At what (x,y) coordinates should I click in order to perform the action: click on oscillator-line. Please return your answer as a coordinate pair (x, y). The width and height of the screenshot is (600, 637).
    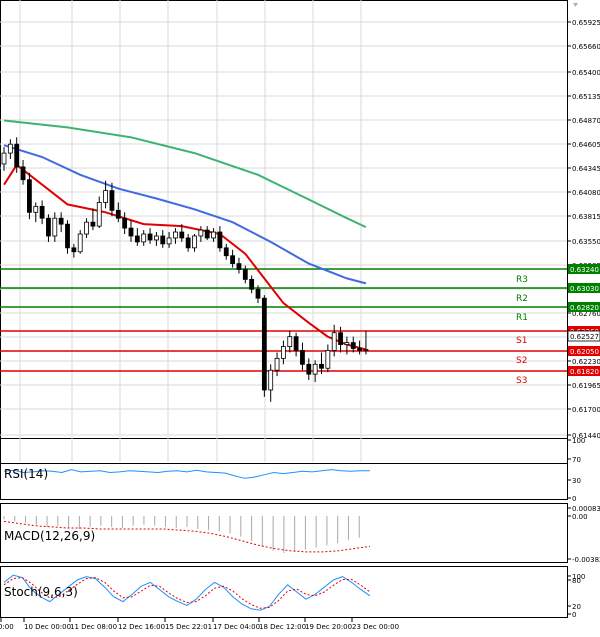
    Looking at the image, I should click on (187, 593).